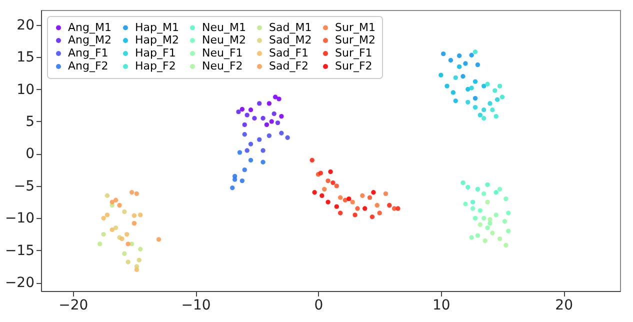 The height and width of the screenshot is (322, 633). What do you see at coordinates (19, 283) in the screenshot?
I see `y-tick-label: −20` at bounding box center [19, 283].